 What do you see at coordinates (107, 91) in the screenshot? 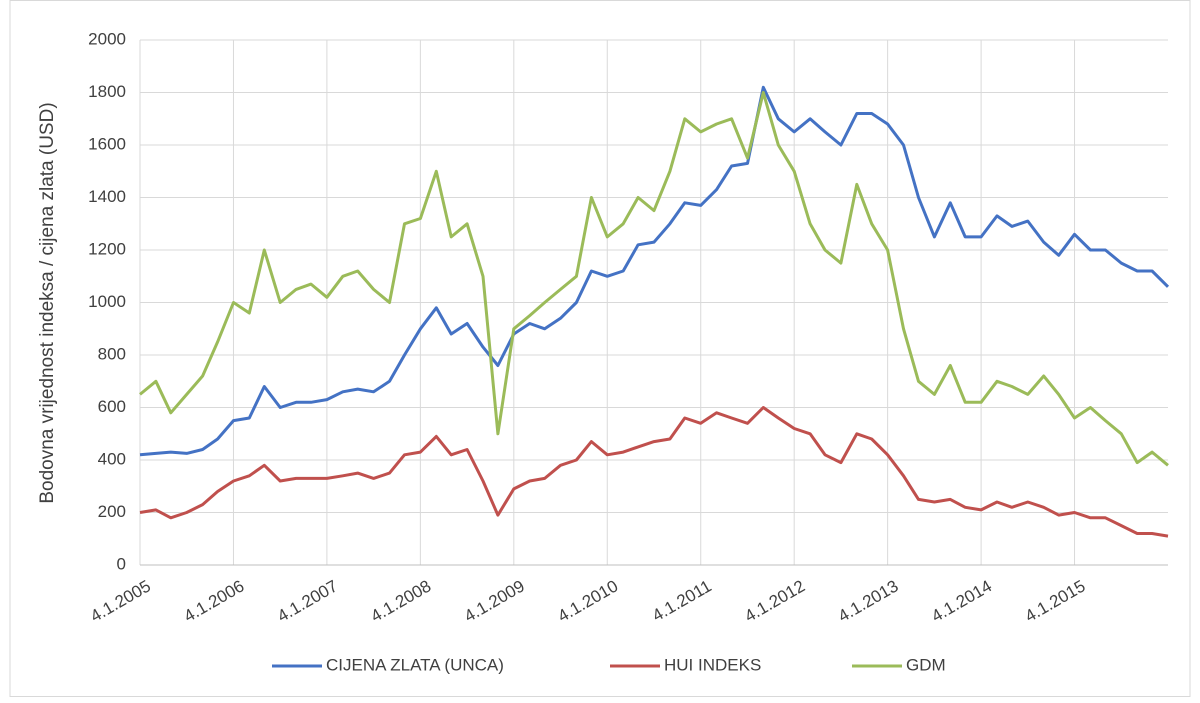
I see `y-tick-label: 1800` at bounding box center [107, 91].